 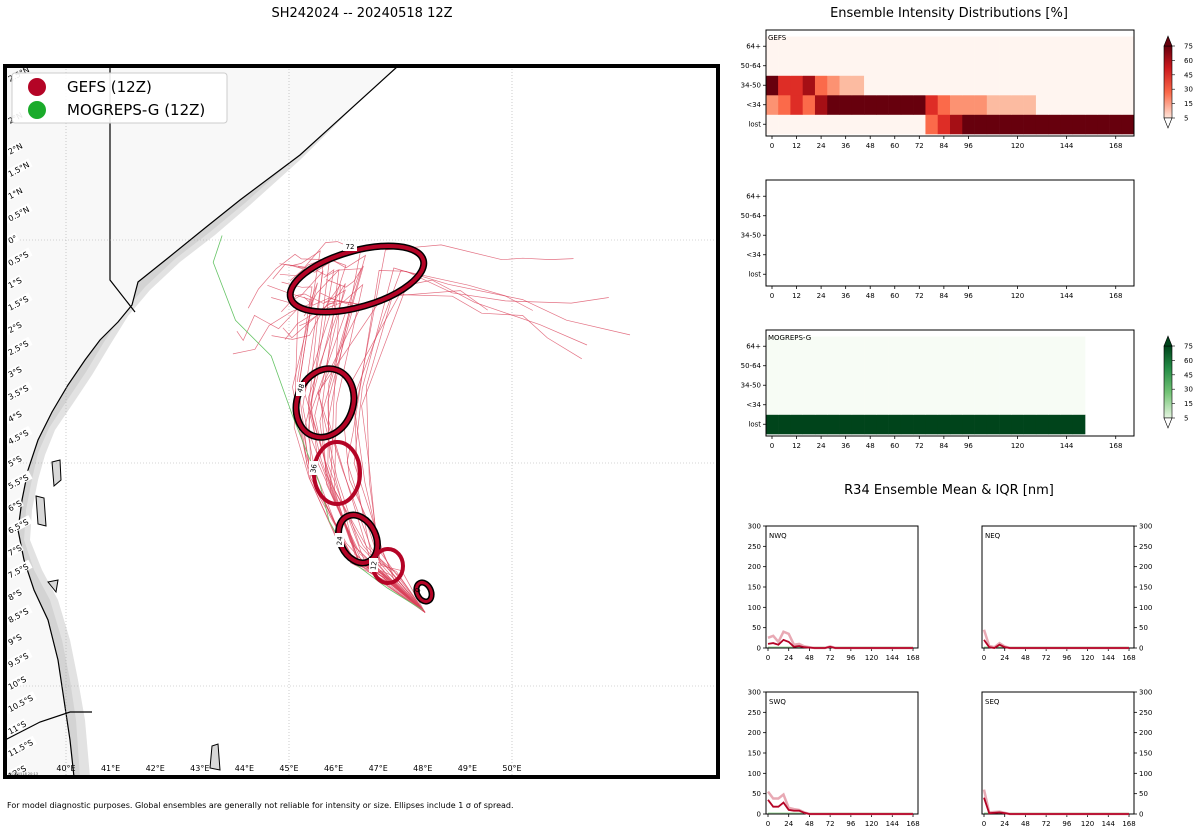 What do you see at coordinates (777, 702) in the screenshot?
I see `r34-quadrant-label: SWQ` at bounding box center [777, 702].